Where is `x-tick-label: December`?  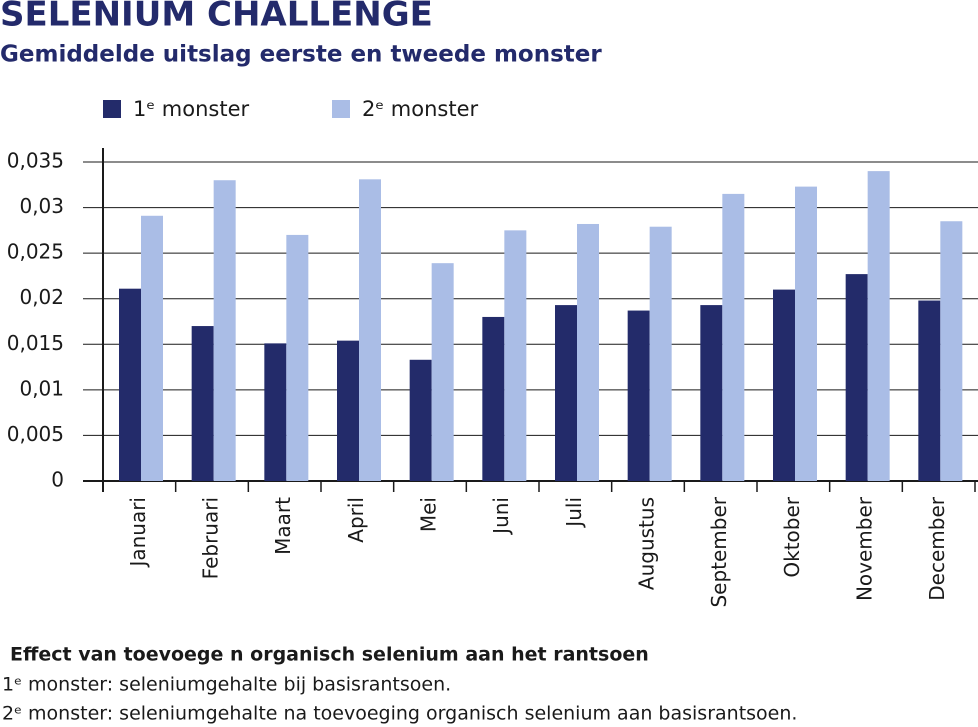 x-tick-label: December is located at coordinates (937, 548).